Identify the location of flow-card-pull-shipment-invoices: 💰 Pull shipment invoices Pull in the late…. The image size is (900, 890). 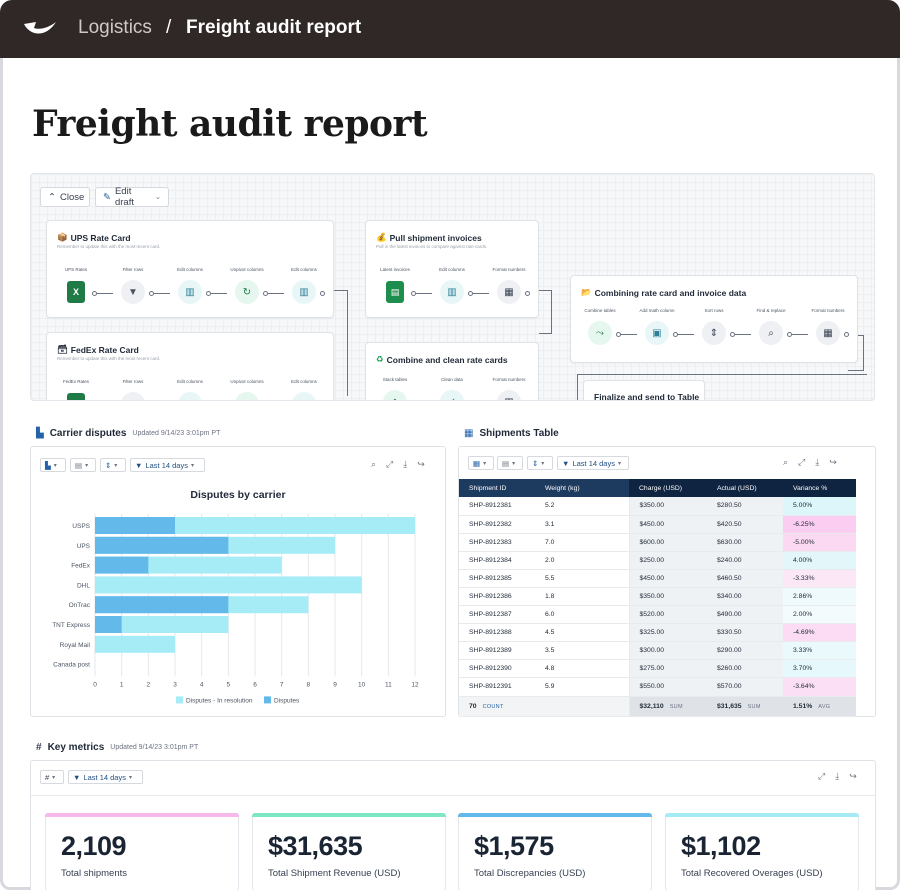
(452, 269).